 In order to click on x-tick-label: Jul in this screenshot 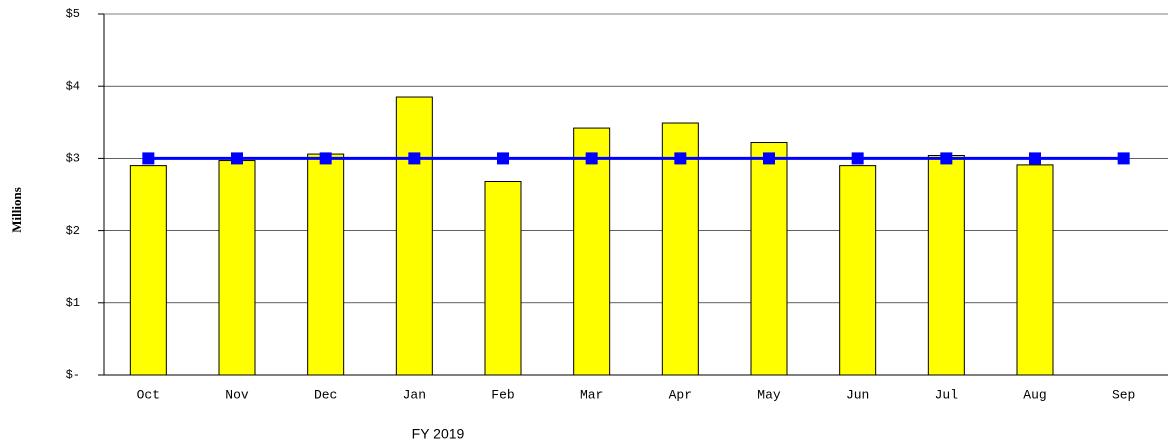, I will do `click(947, 394)`.